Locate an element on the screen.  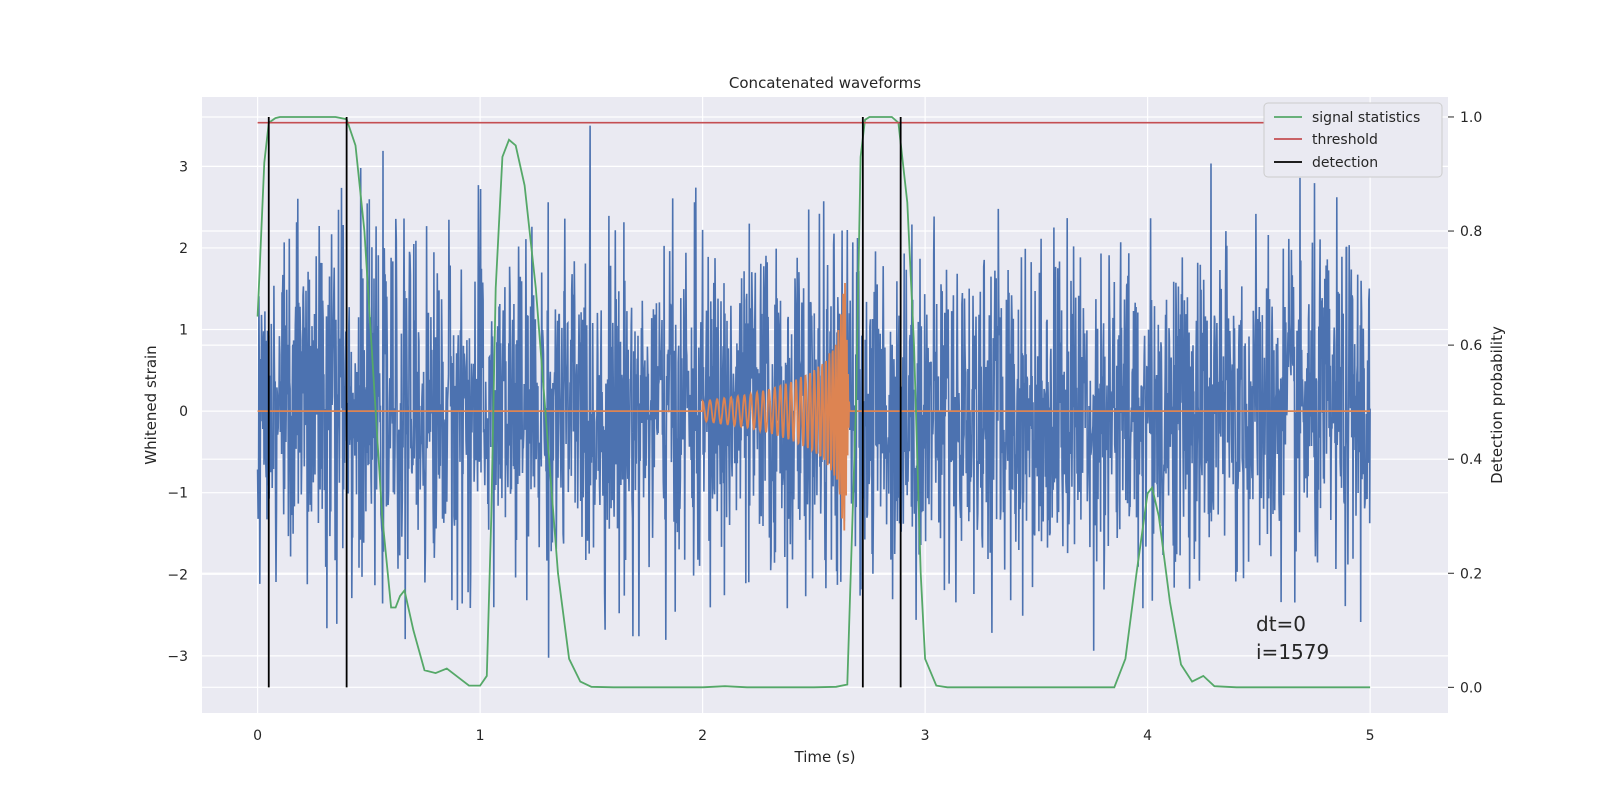
legend-box is located at coordinates (1353, 140).